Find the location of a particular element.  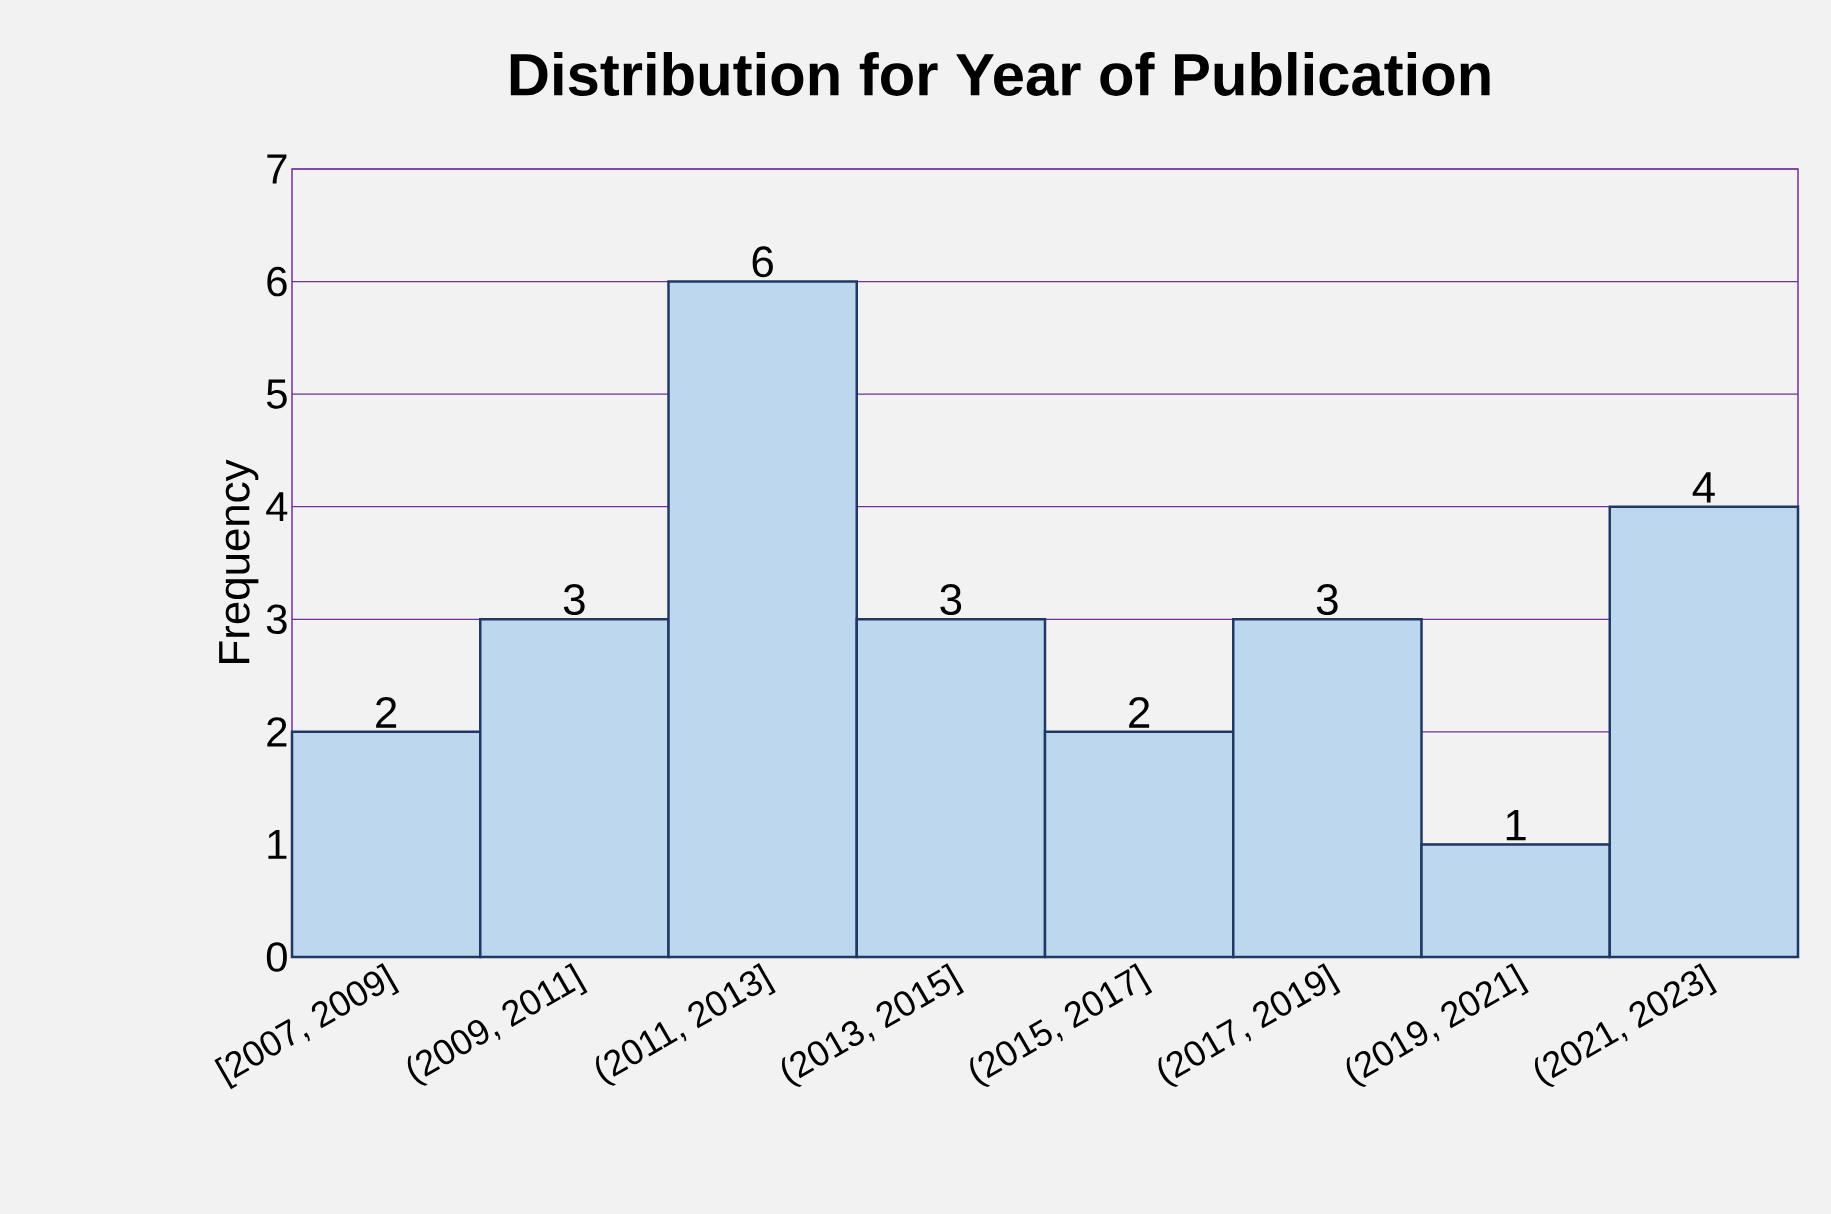

y-tick-label: 1 is located at coordinates (277, 844).